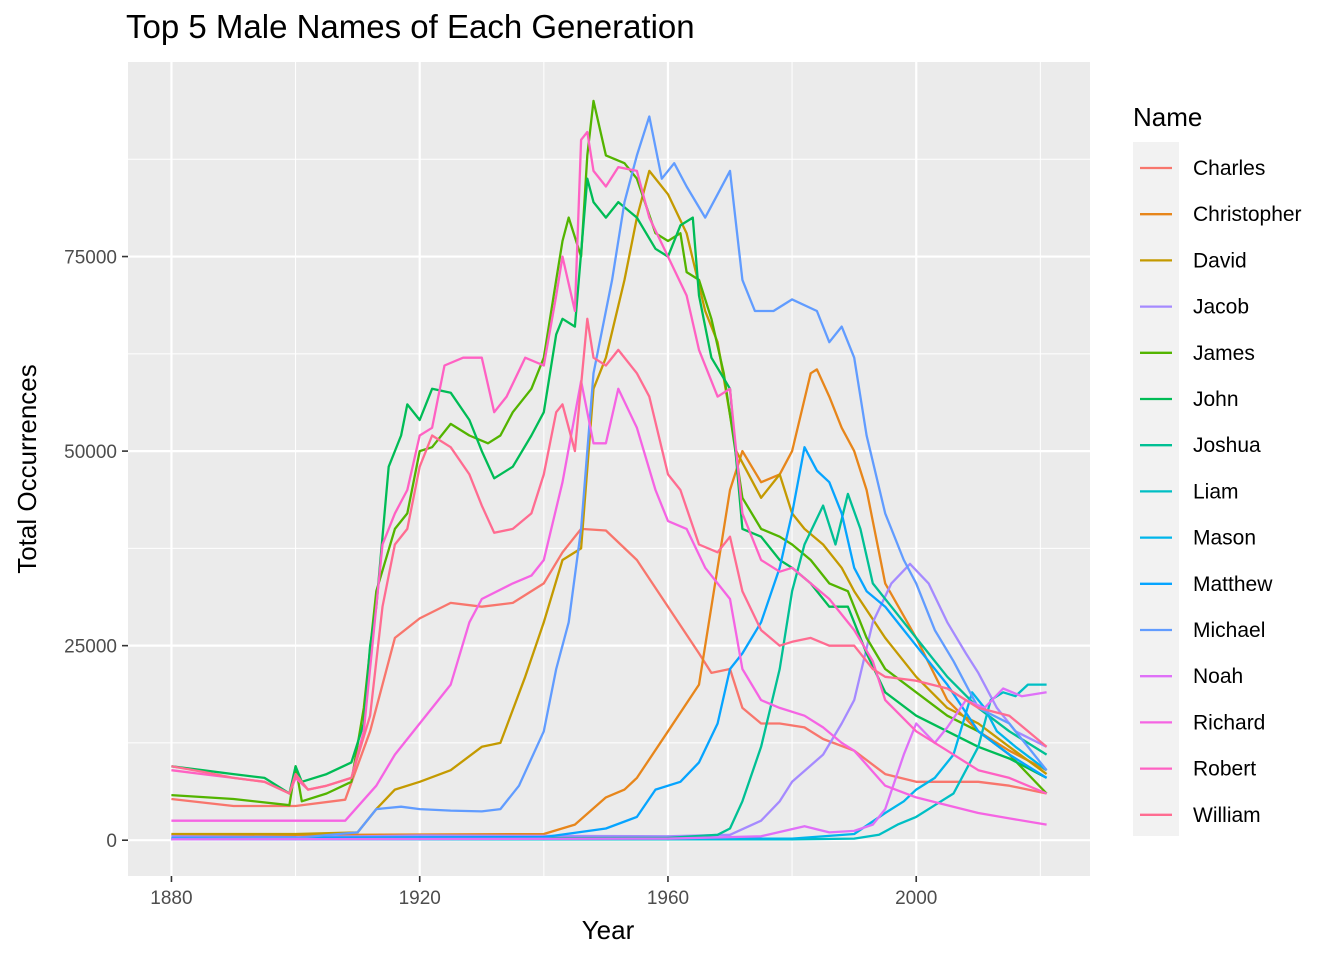  I want to click on legend-label-charles: Charles, so click(1229, 168).